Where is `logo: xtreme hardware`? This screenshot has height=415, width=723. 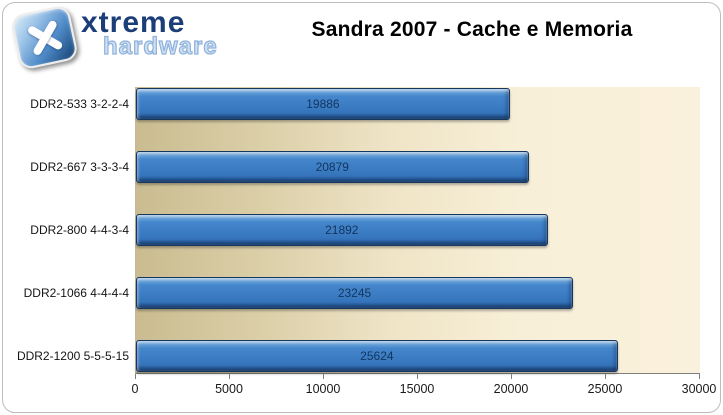
logo: xtreme hardware is located at coordinates (149, 33).